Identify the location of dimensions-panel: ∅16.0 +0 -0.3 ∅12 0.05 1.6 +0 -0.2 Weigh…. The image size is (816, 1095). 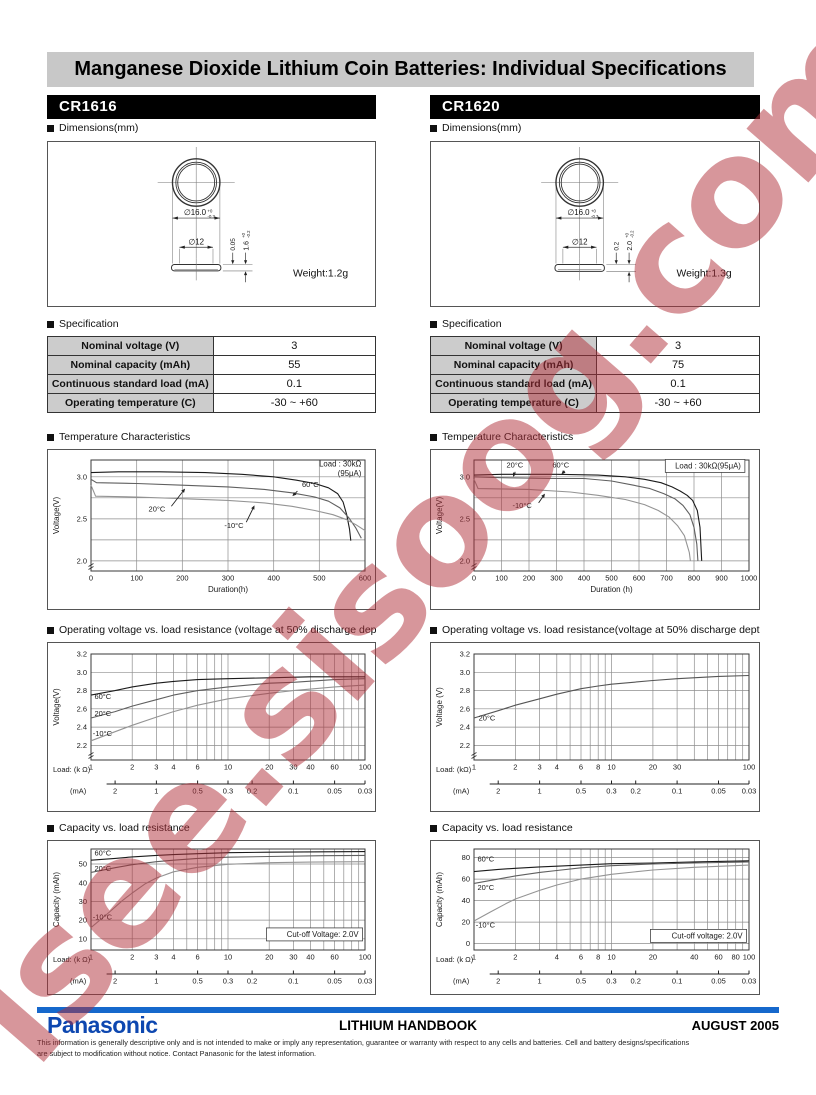
(211, 224).